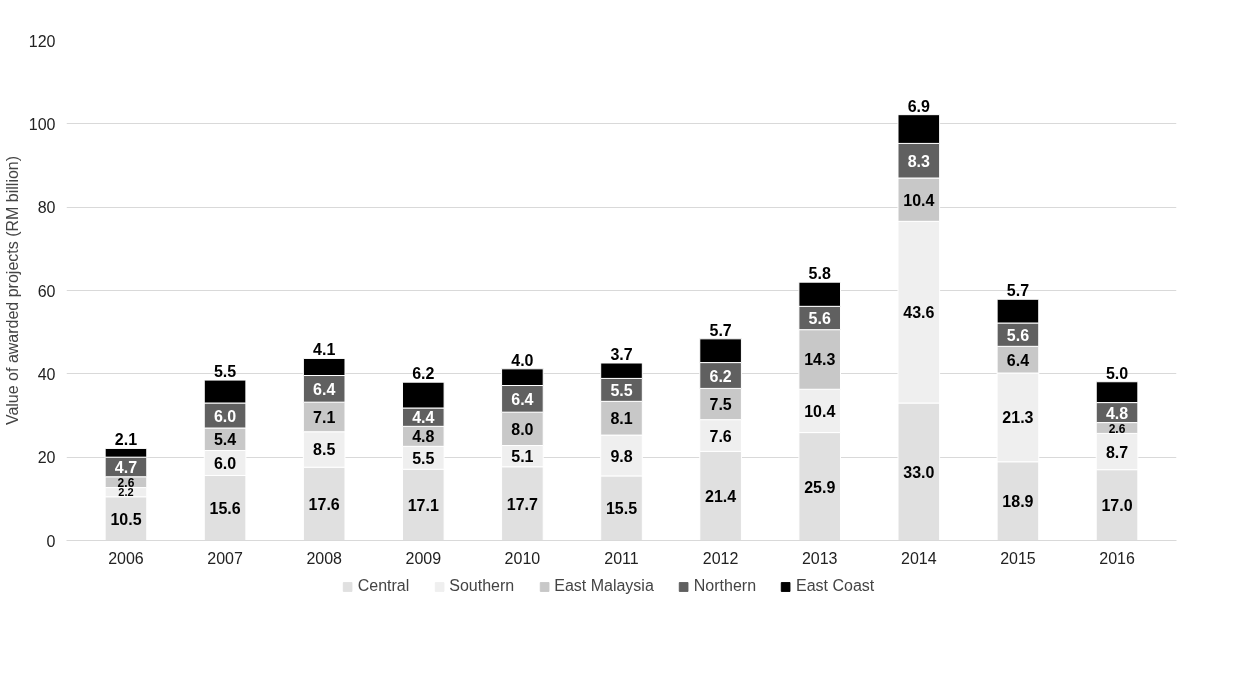 The width and height of the screenshot is (1252, 699). I want to click on data-label: 4.7, so click(126, 467).